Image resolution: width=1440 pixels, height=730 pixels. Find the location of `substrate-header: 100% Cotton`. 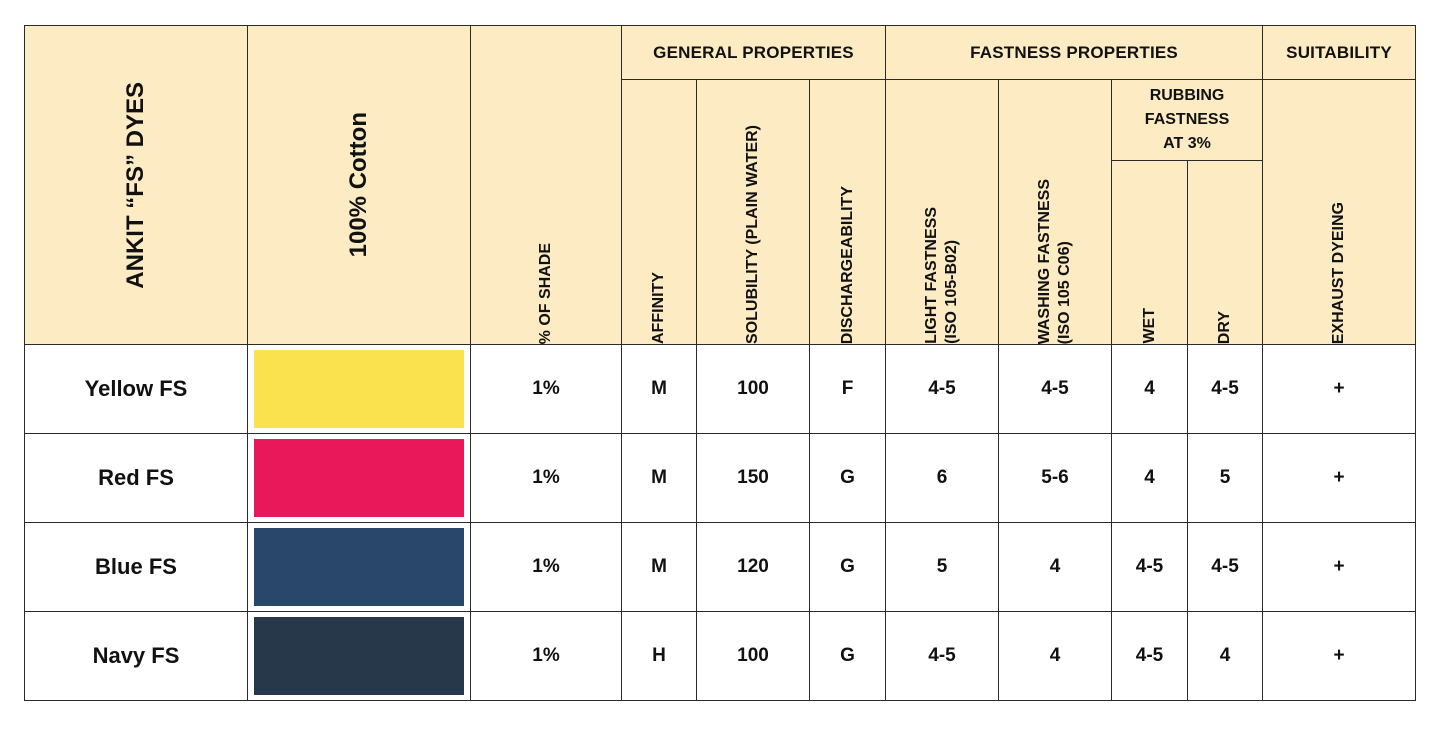

substrate-header: 100% Cotton is located at coordinates (359, 185).